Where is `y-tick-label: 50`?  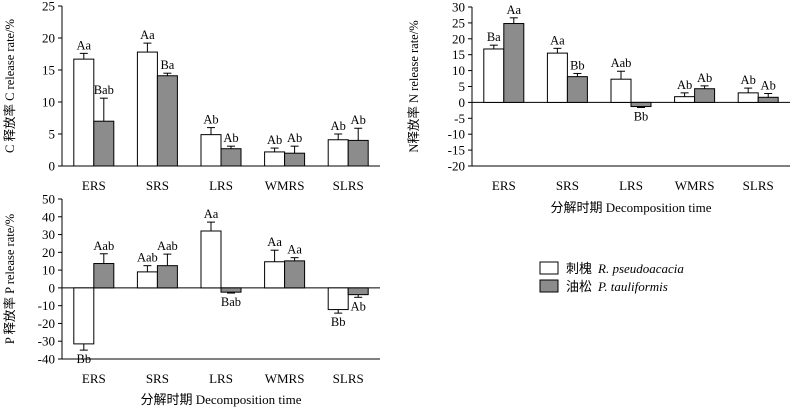
y-tick-label: 50 is located at coordinates (48, 199).